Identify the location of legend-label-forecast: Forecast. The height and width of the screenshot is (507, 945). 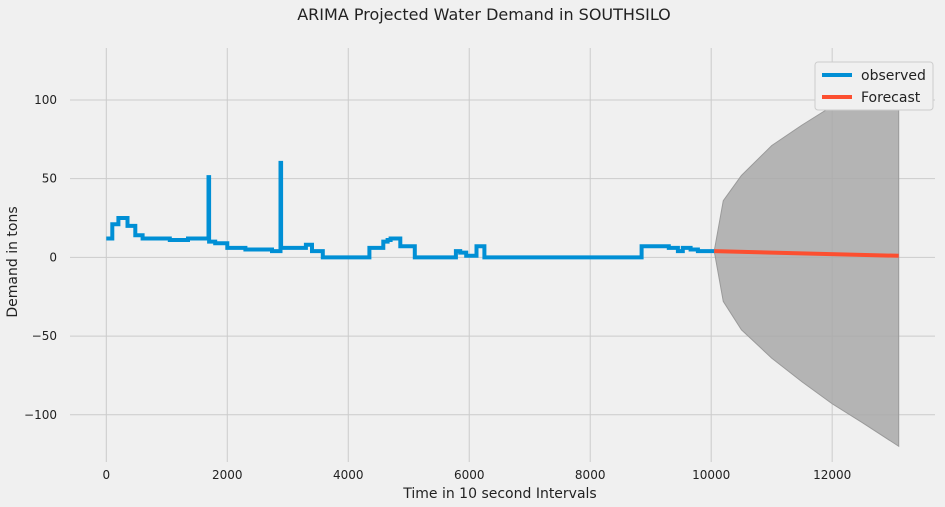
(891, 98).